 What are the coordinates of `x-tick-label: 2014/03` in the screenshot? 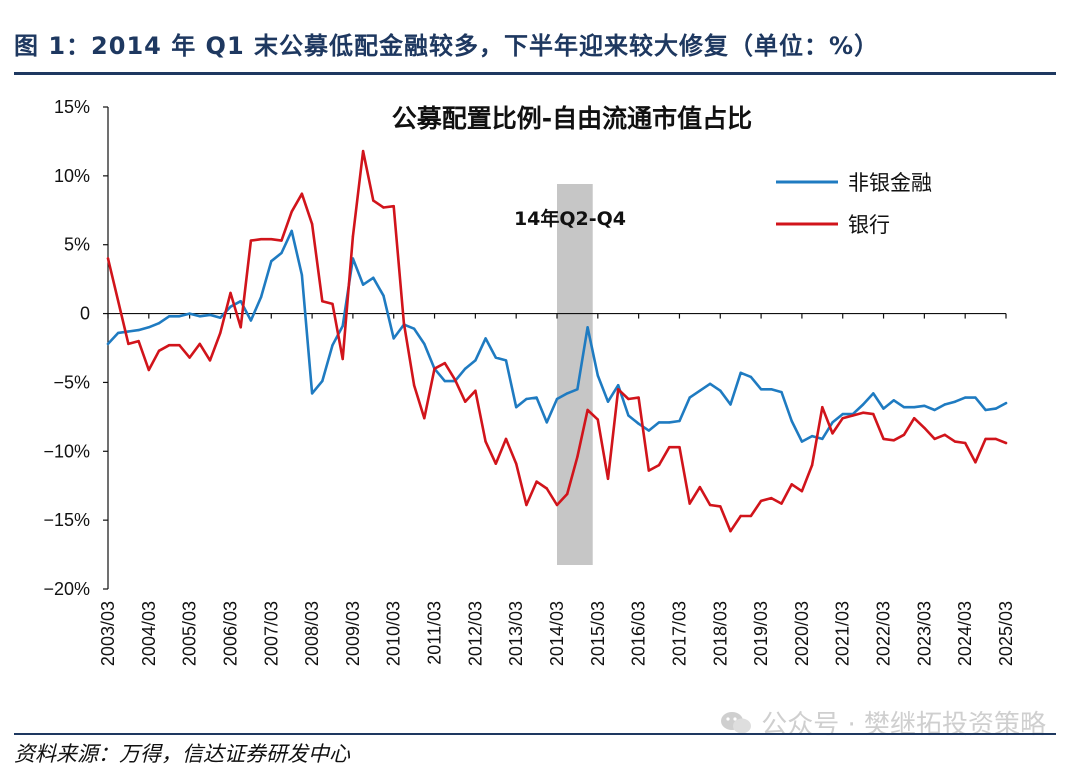 It's located at (557, 633).